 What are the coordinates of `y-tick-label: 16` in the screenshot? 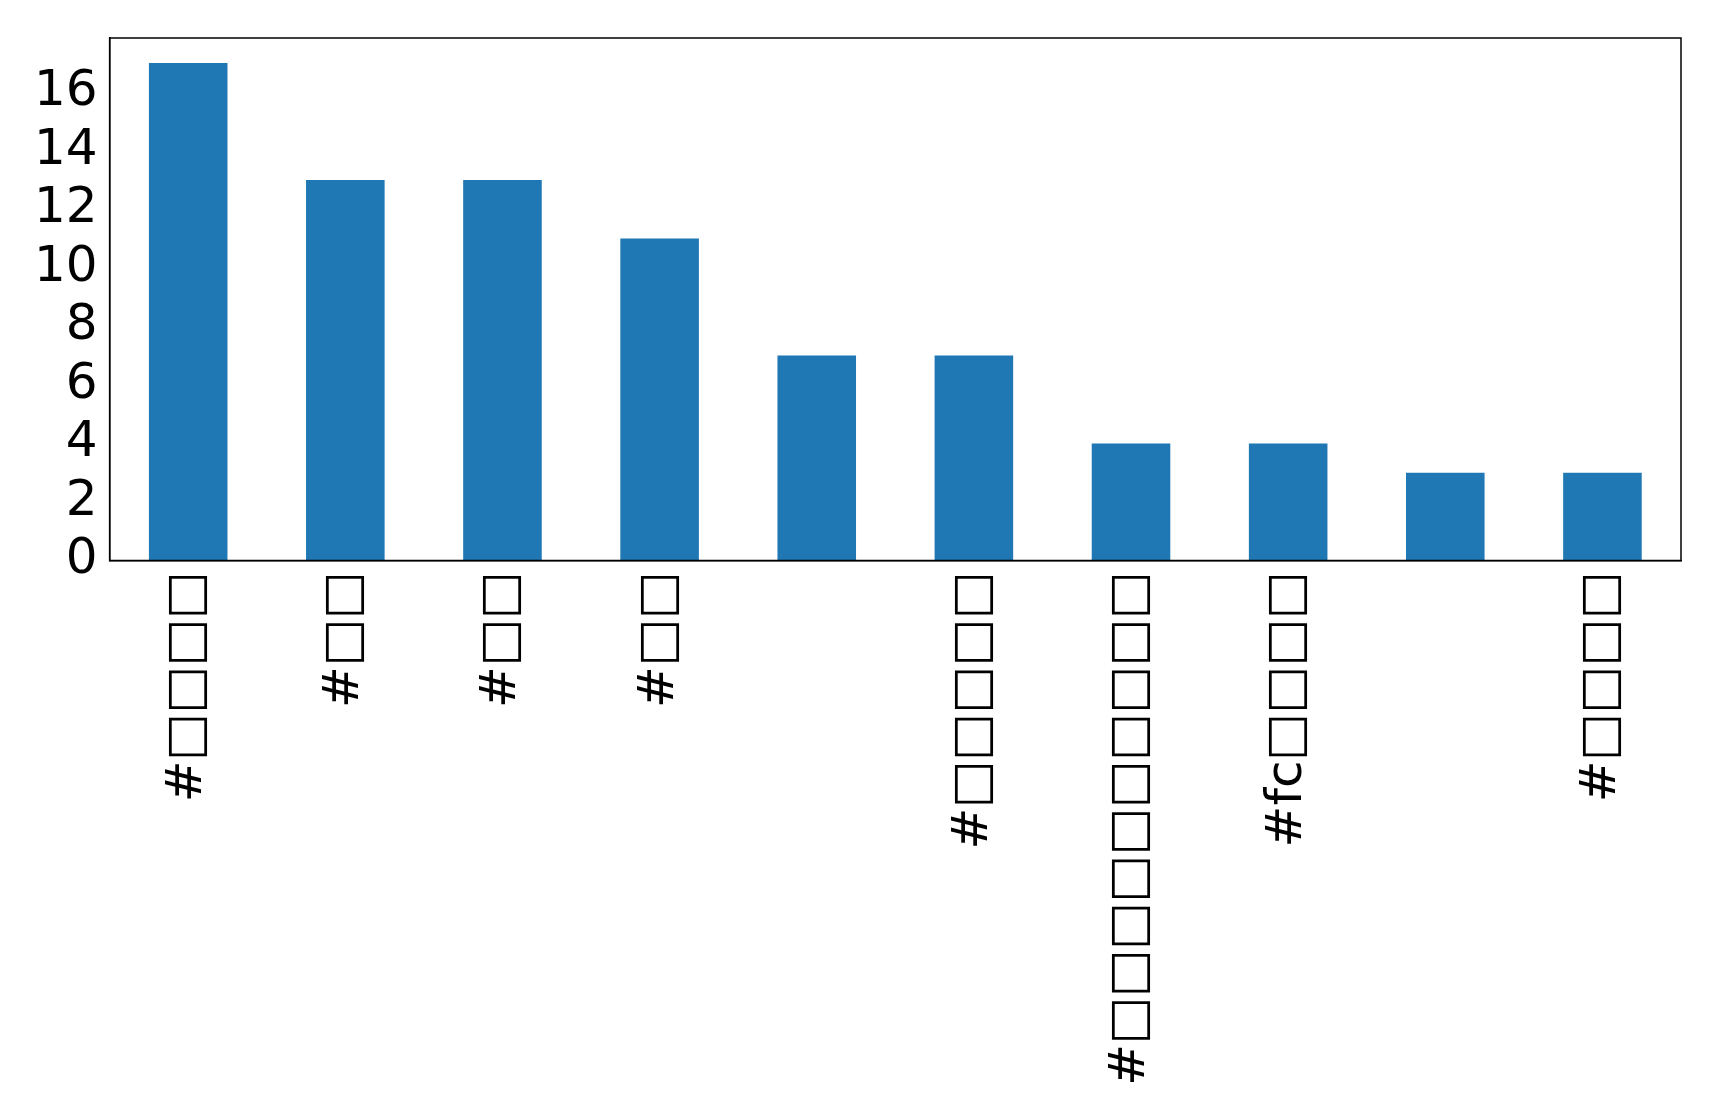 It's located at (66, 88).